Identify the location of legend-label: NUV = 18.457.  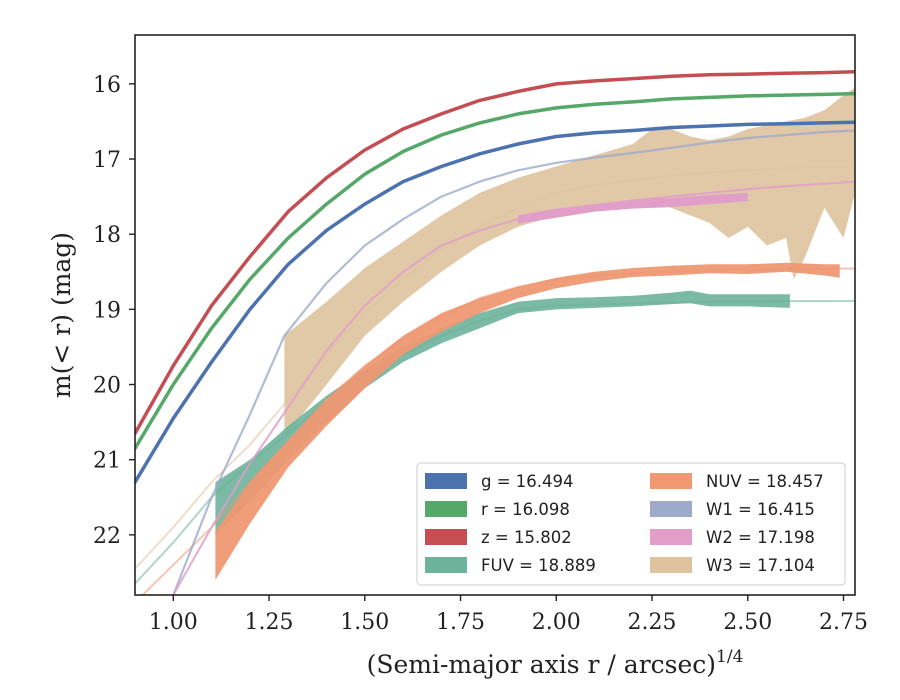
(765, 481).